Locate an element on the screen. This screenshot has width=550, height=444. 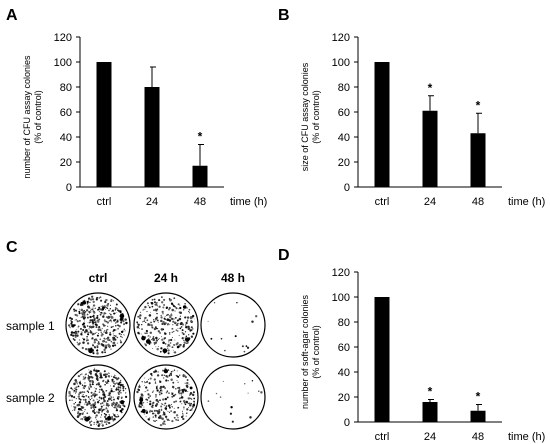
x-category-label: 48 is located at coordinates (478, 202).